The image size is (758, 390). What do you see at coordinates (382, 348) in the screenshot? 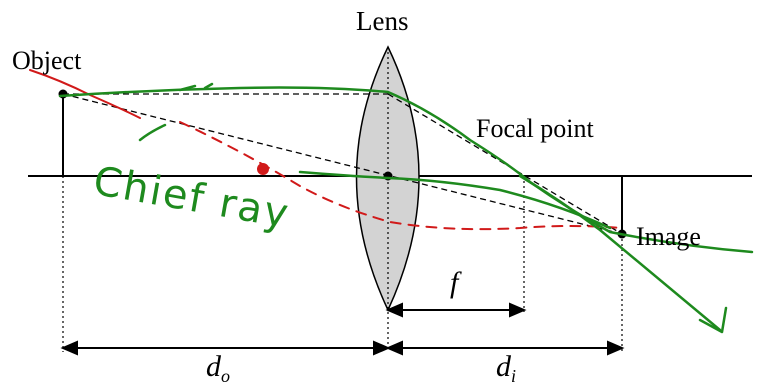
I see `do-arrowhead-right` at bounding box center [382, 348].